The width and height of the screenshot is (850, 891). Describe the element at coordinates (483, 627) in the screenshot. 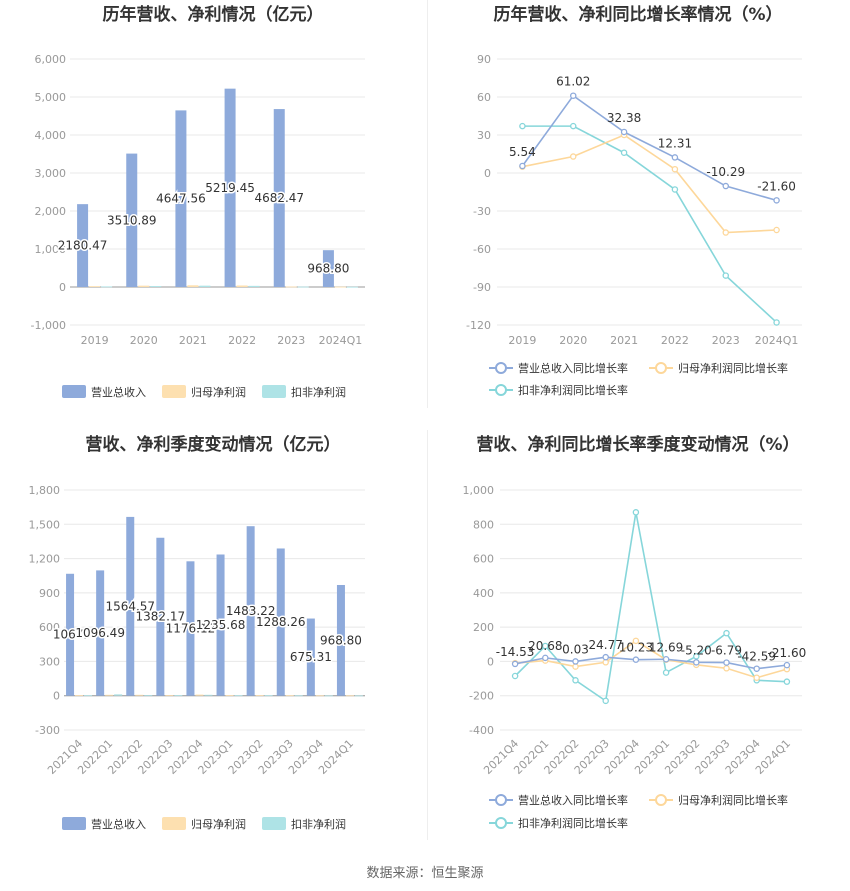

I see `y-tick-label: 200` at that location.